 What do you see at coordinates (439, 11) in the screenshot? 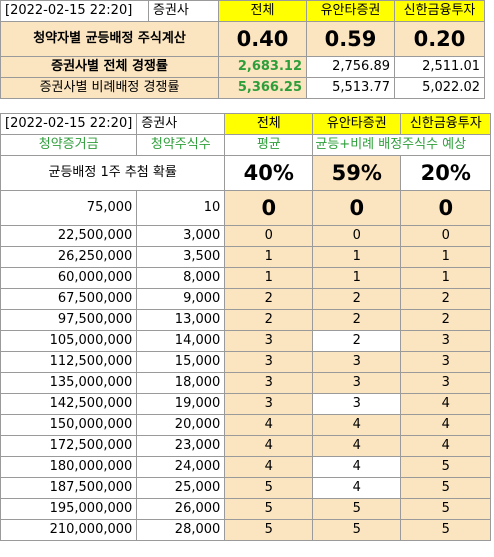
I see `summary-col-shinhan: 신한금융투자` at bounding box center [439, 11].